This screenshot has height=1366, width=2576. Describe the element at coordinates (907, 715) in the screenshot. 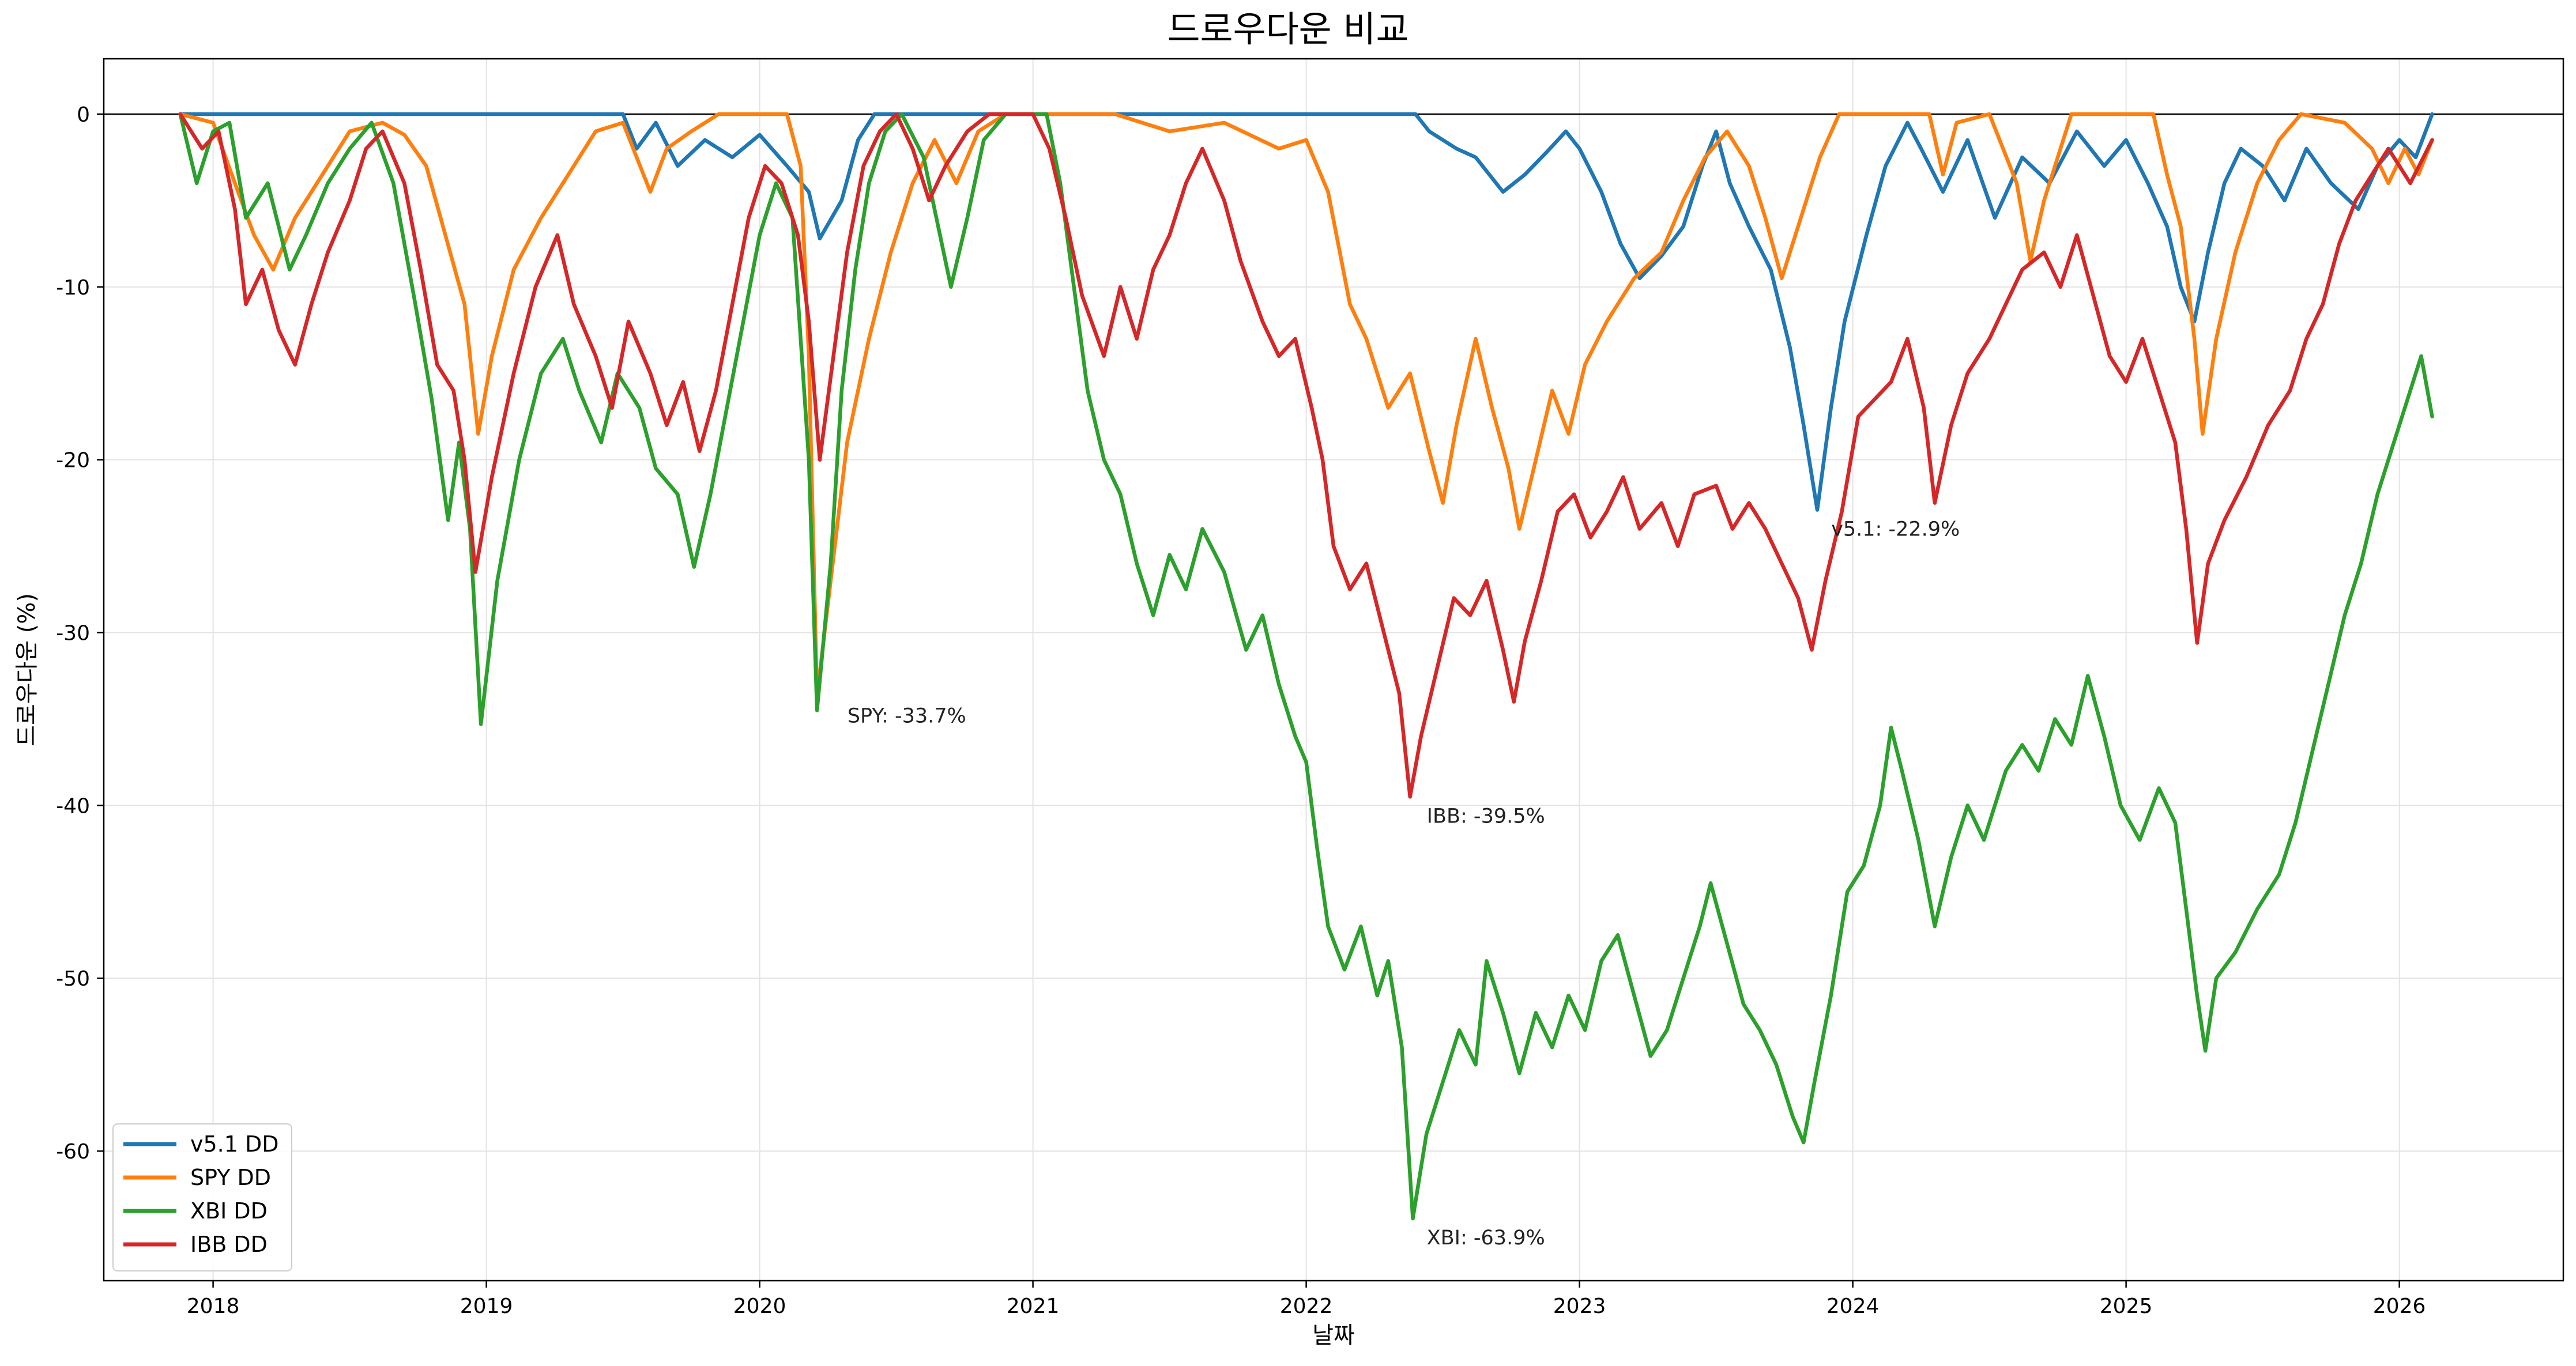

I see `annotation-label: SPY: -33.7%` at that location.